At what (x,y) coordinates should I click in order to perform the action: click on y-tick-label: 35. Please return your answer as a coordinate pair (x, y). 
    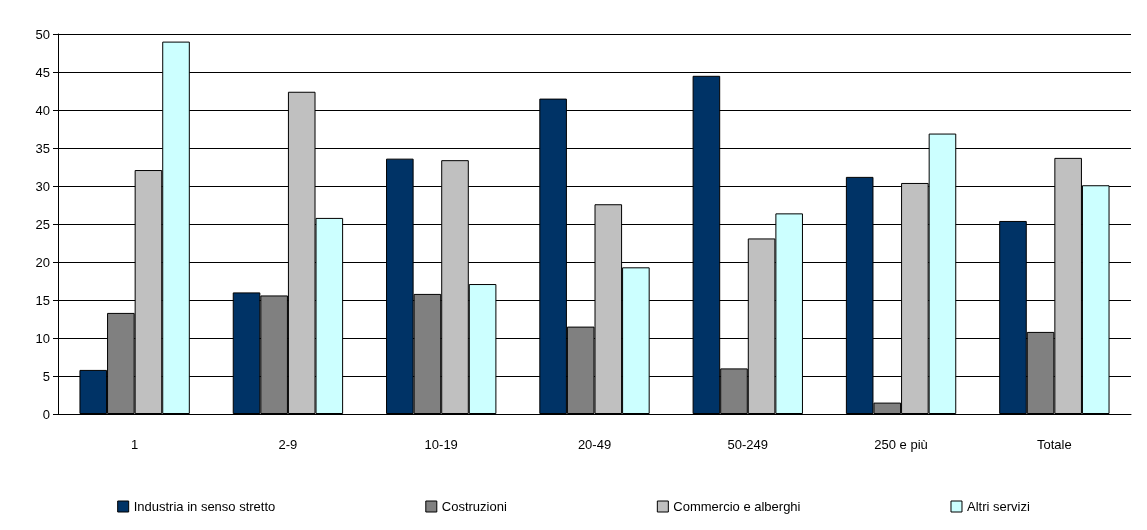
    Looking at the image, I should click on (42, 148).